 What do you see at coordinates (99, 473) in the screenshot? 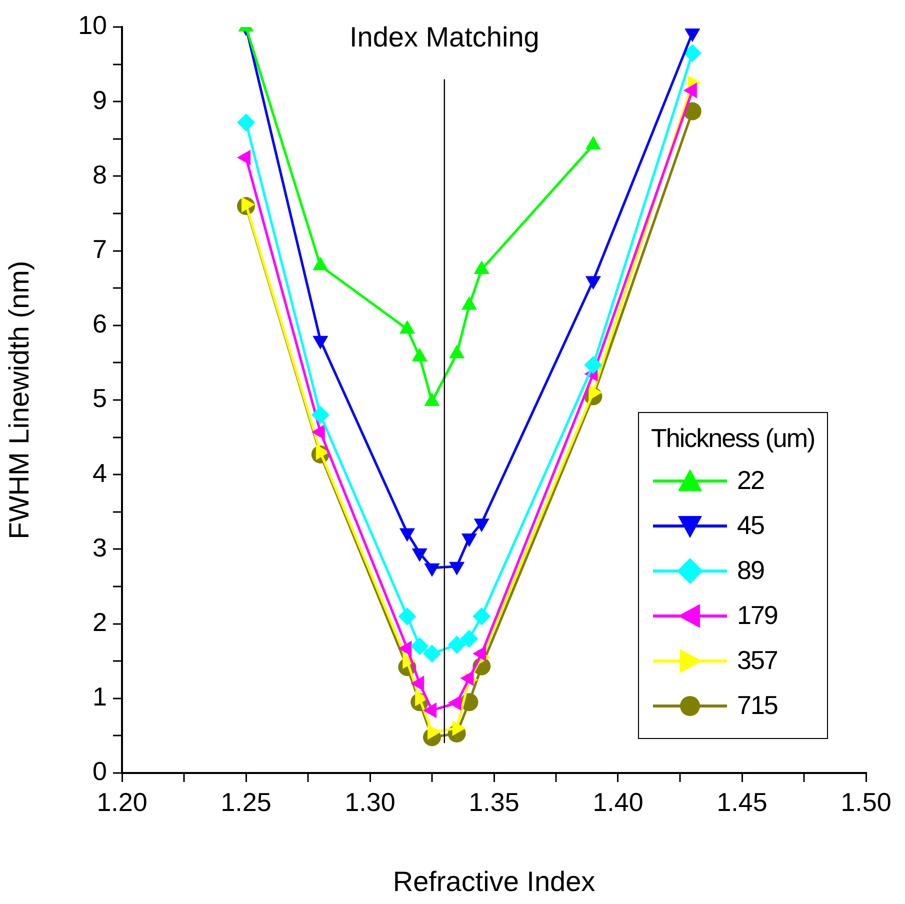
I see `y-tick-label: 4` at bounding box center [99, 473].